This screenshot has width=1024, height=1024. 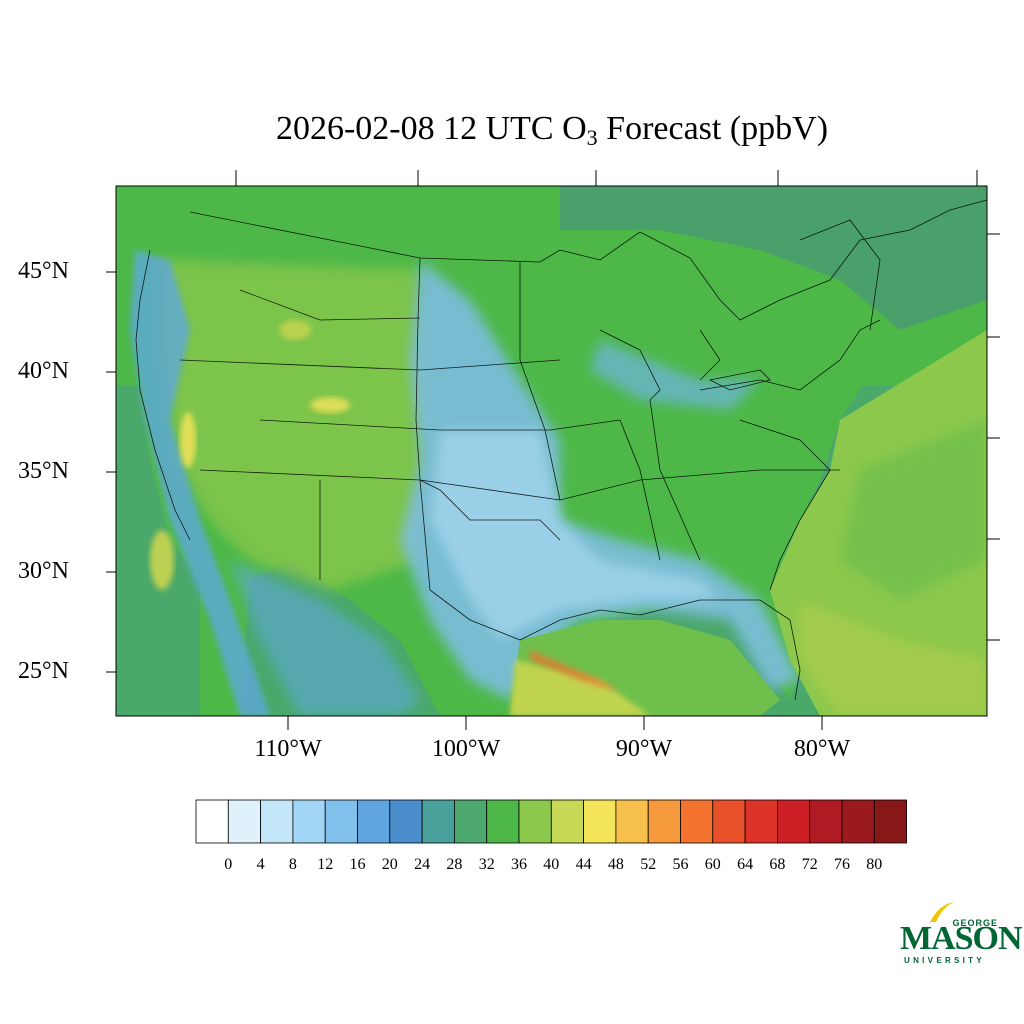 What do you see at coordinates (466, 749) in the screenshot?
I see `lon-label: 100°W` at bounding box center [466, 749].